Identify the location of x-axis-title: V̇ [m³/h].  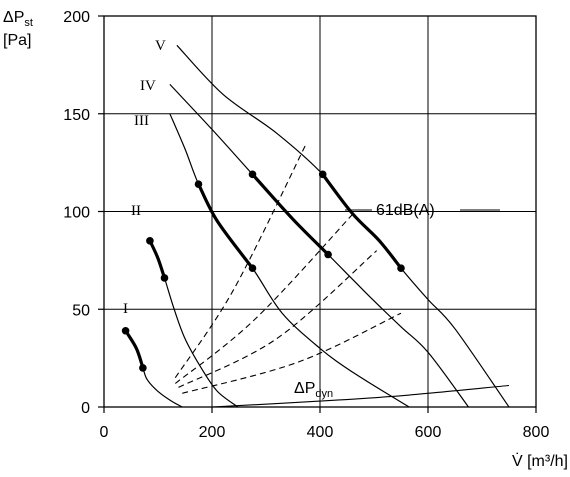
(540, 461).